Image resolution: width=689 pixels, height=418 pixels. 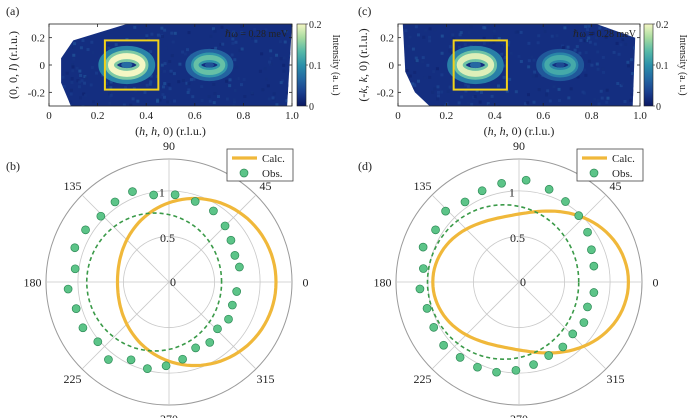 What do you see at coordinates (318, 66) in the screenshot?
I see `colorbar: 0 0.1 0.2 Intensity (a. u.)` at bounding box center [318, 66].